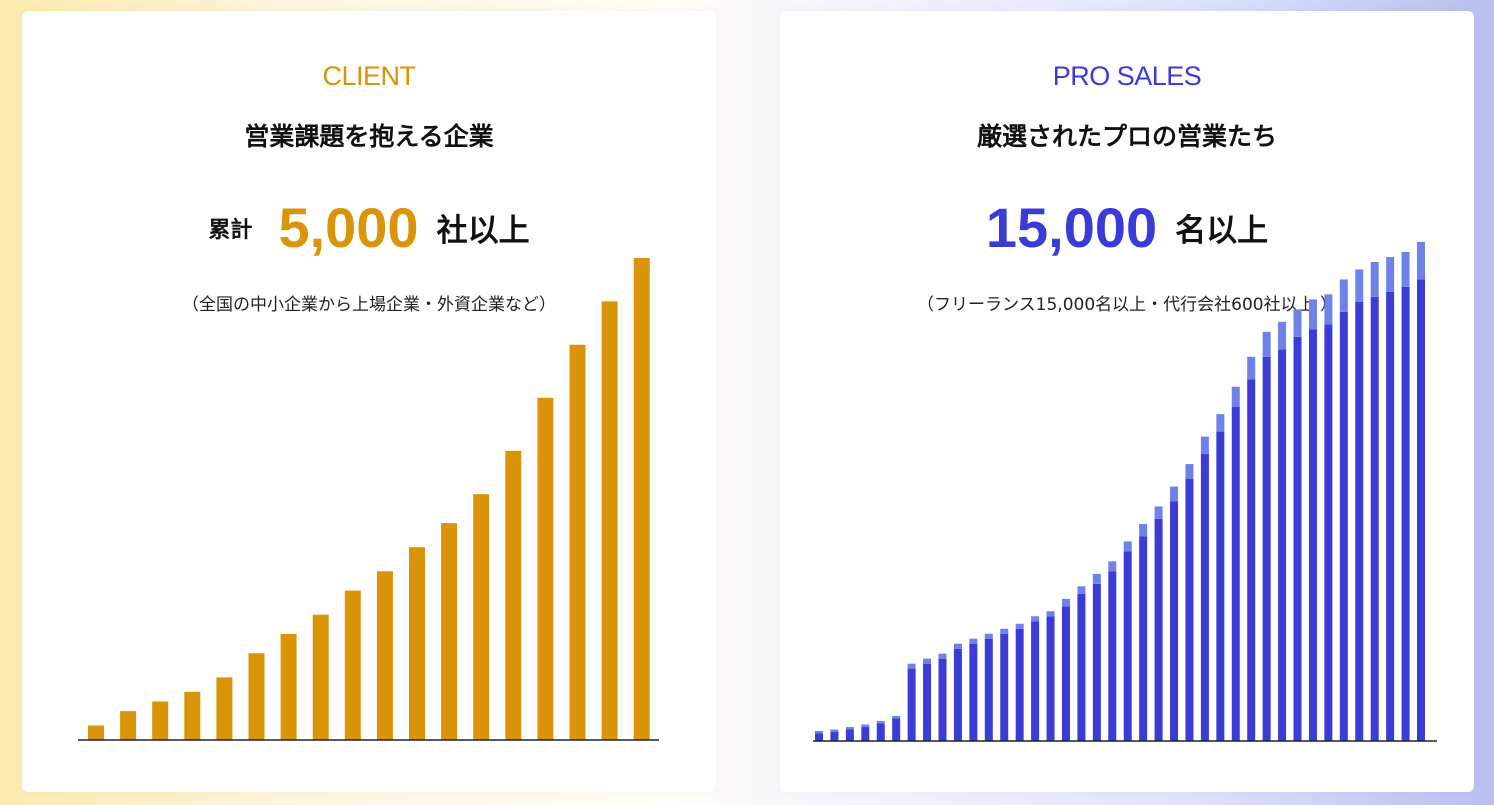 This screenshot has height=805, width=1494. I want to click on pro-headline-suffix: 名以上, so click(1222, 231).